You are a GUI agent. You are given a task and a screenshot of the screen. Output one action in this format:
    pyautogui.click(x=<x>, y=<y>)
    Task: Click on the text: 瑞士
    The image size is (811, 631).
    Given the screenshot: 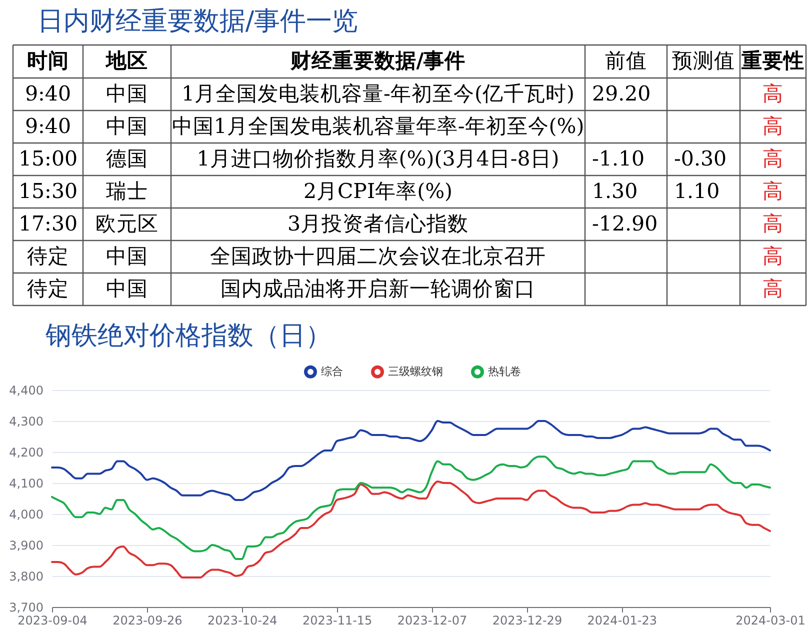 What is the action you would take?
    pyautogui.click(x=127, y=190)
    